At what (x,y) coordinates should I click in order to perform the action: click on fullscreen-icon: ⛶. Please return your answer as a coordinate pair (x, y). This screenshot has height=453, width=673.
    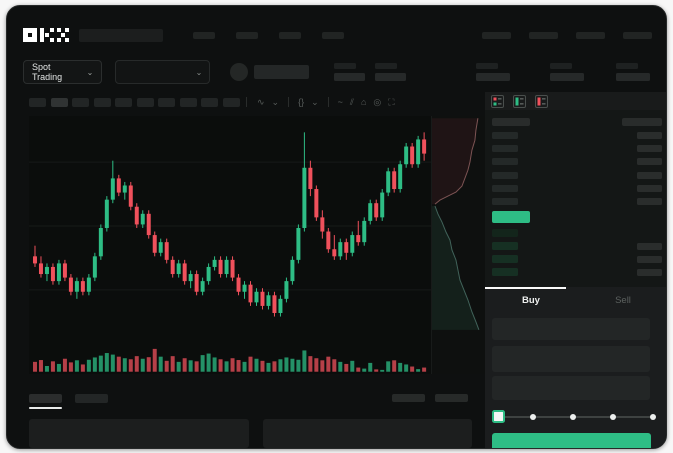
    Looking at the image, I should click on (391, 102).